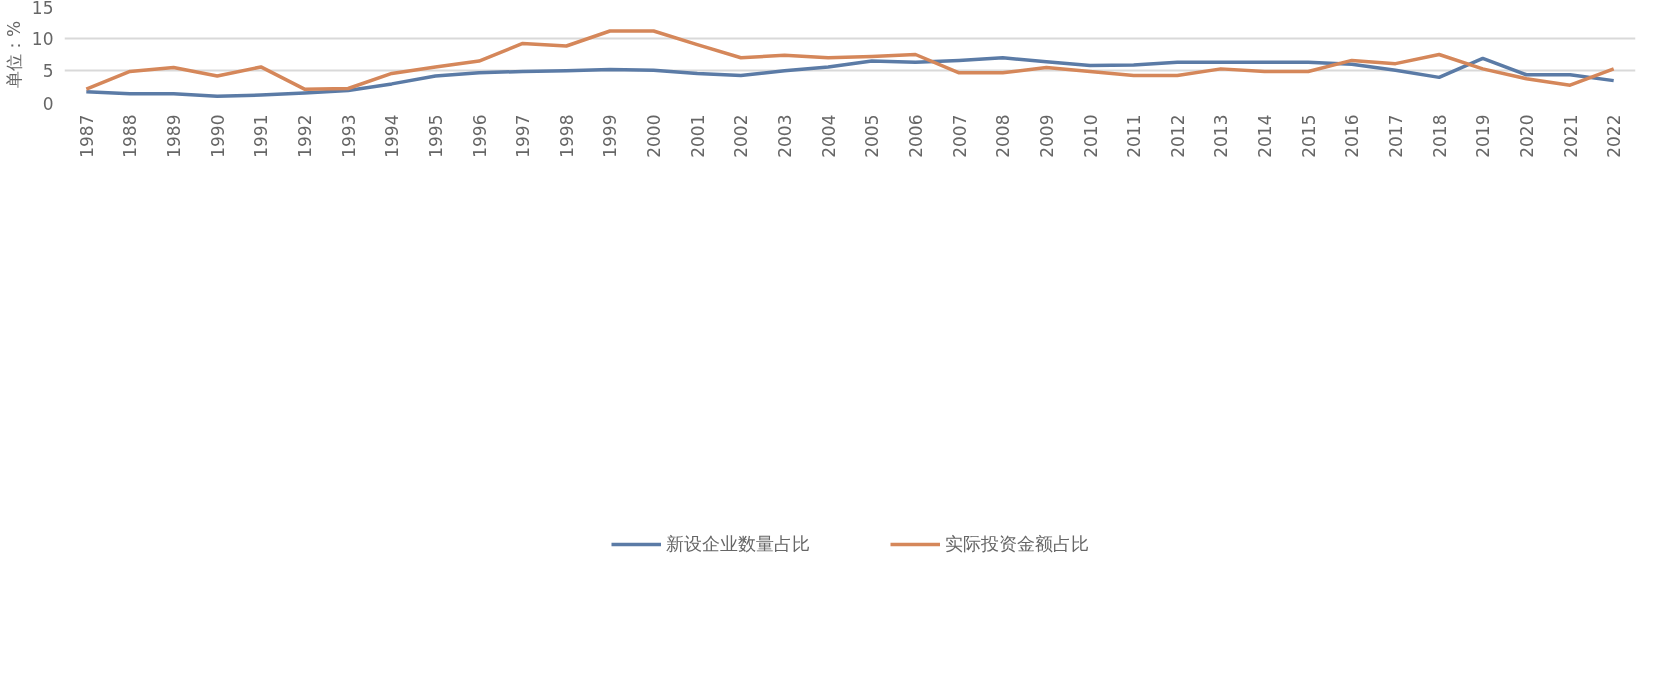  Describe the element at coordinates (1483, 136) in the screenshot. I see `x-tick-label: 2019` at that location.